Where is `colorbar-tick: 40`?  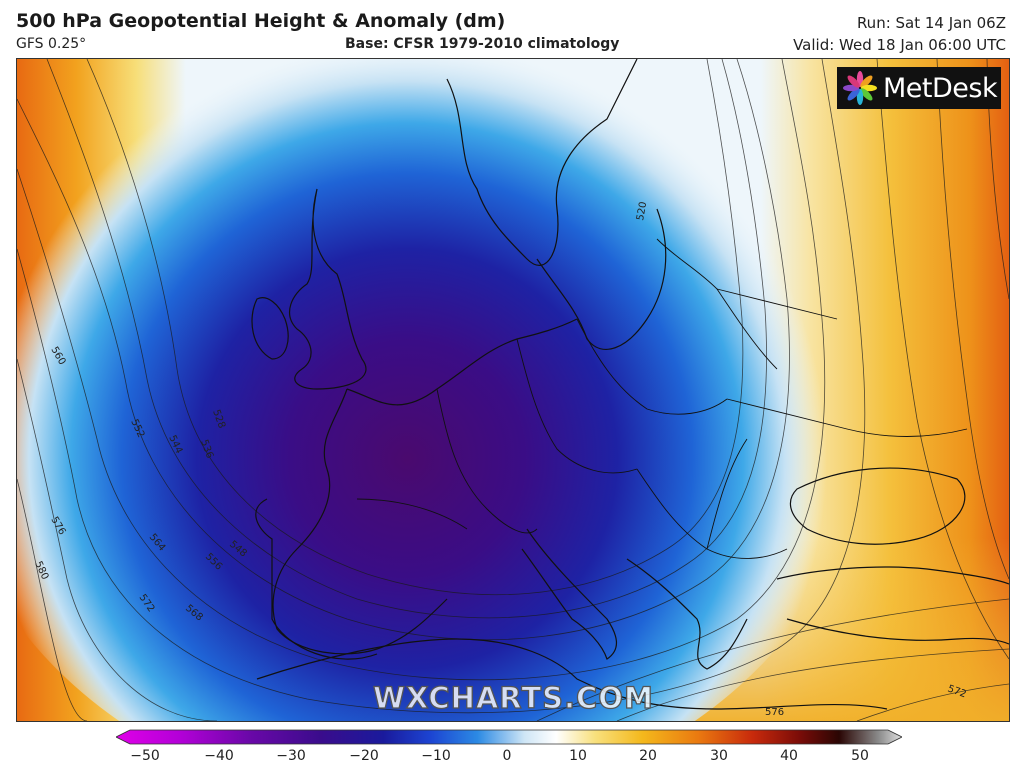
colorbar-tick: 40 is located at coordinates (789, 756).